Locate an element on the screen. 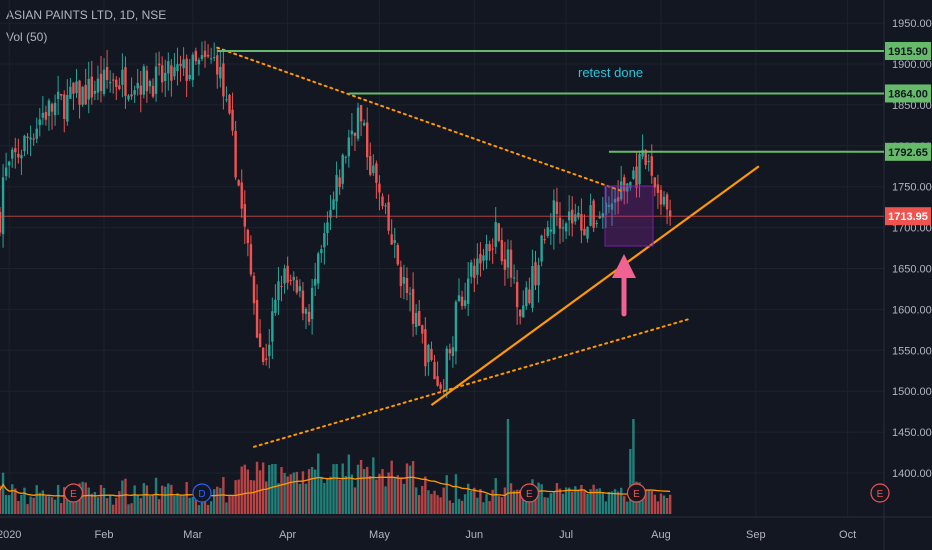 The width and height of the screenshot is (932, 550). level-badge is located at coordinates (908, 93).